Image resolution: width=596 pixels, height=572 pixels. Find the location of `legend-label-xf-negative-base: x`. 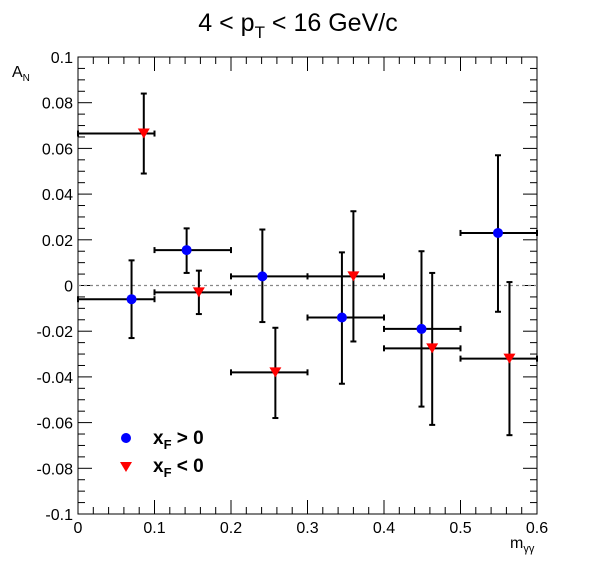

legend-label-xf-negative-base: x is located at coordinates (158, 466).